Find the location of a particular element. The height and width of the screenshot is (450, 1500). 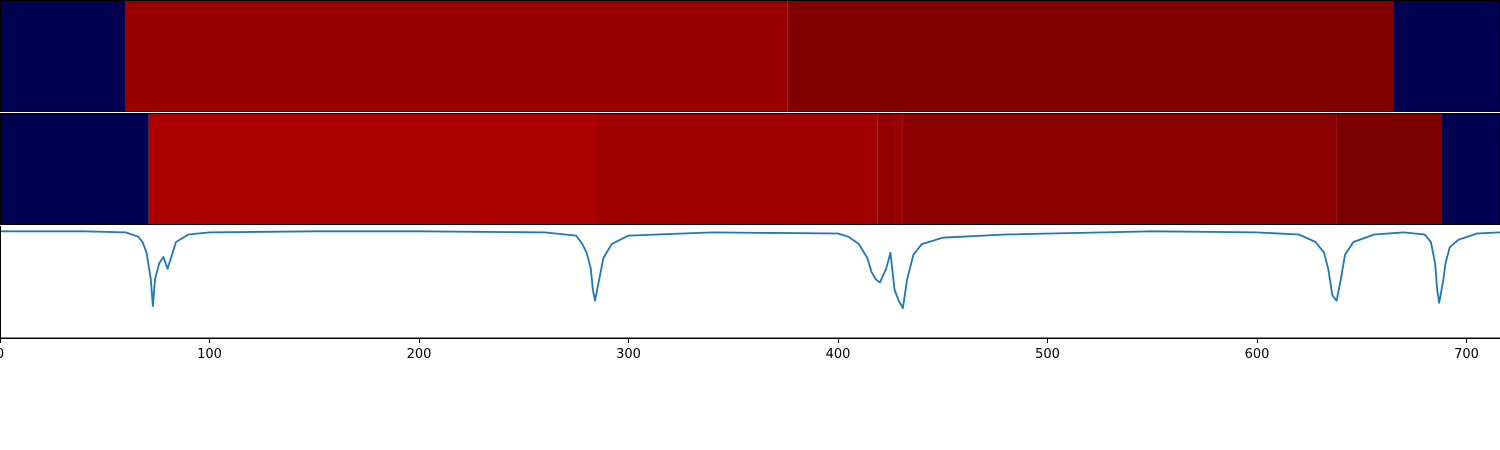

x-tick-label-0: 0 is located at coordinates (2, 354).